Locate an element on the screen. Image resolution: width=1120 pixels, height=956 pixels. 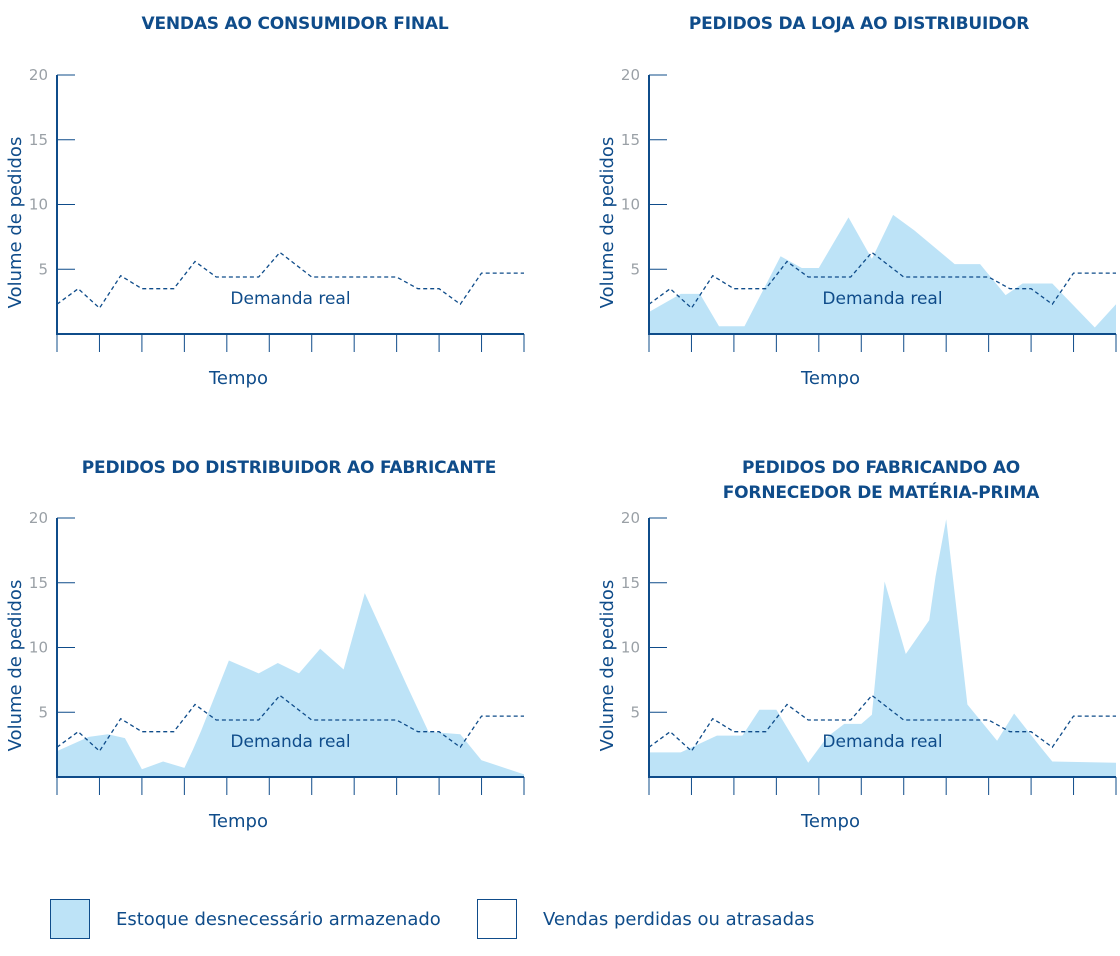
legend-label-stock: Estoque desnecessário armazenado is located at coordinates (278, 919).